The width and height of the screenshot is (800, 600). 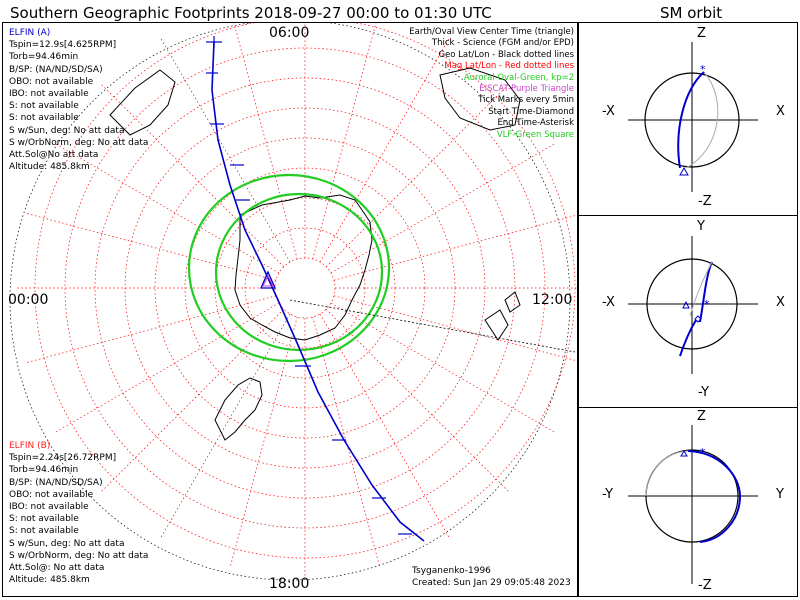 I want to click on auroral-oval-outer, so click(x=289, y=268).